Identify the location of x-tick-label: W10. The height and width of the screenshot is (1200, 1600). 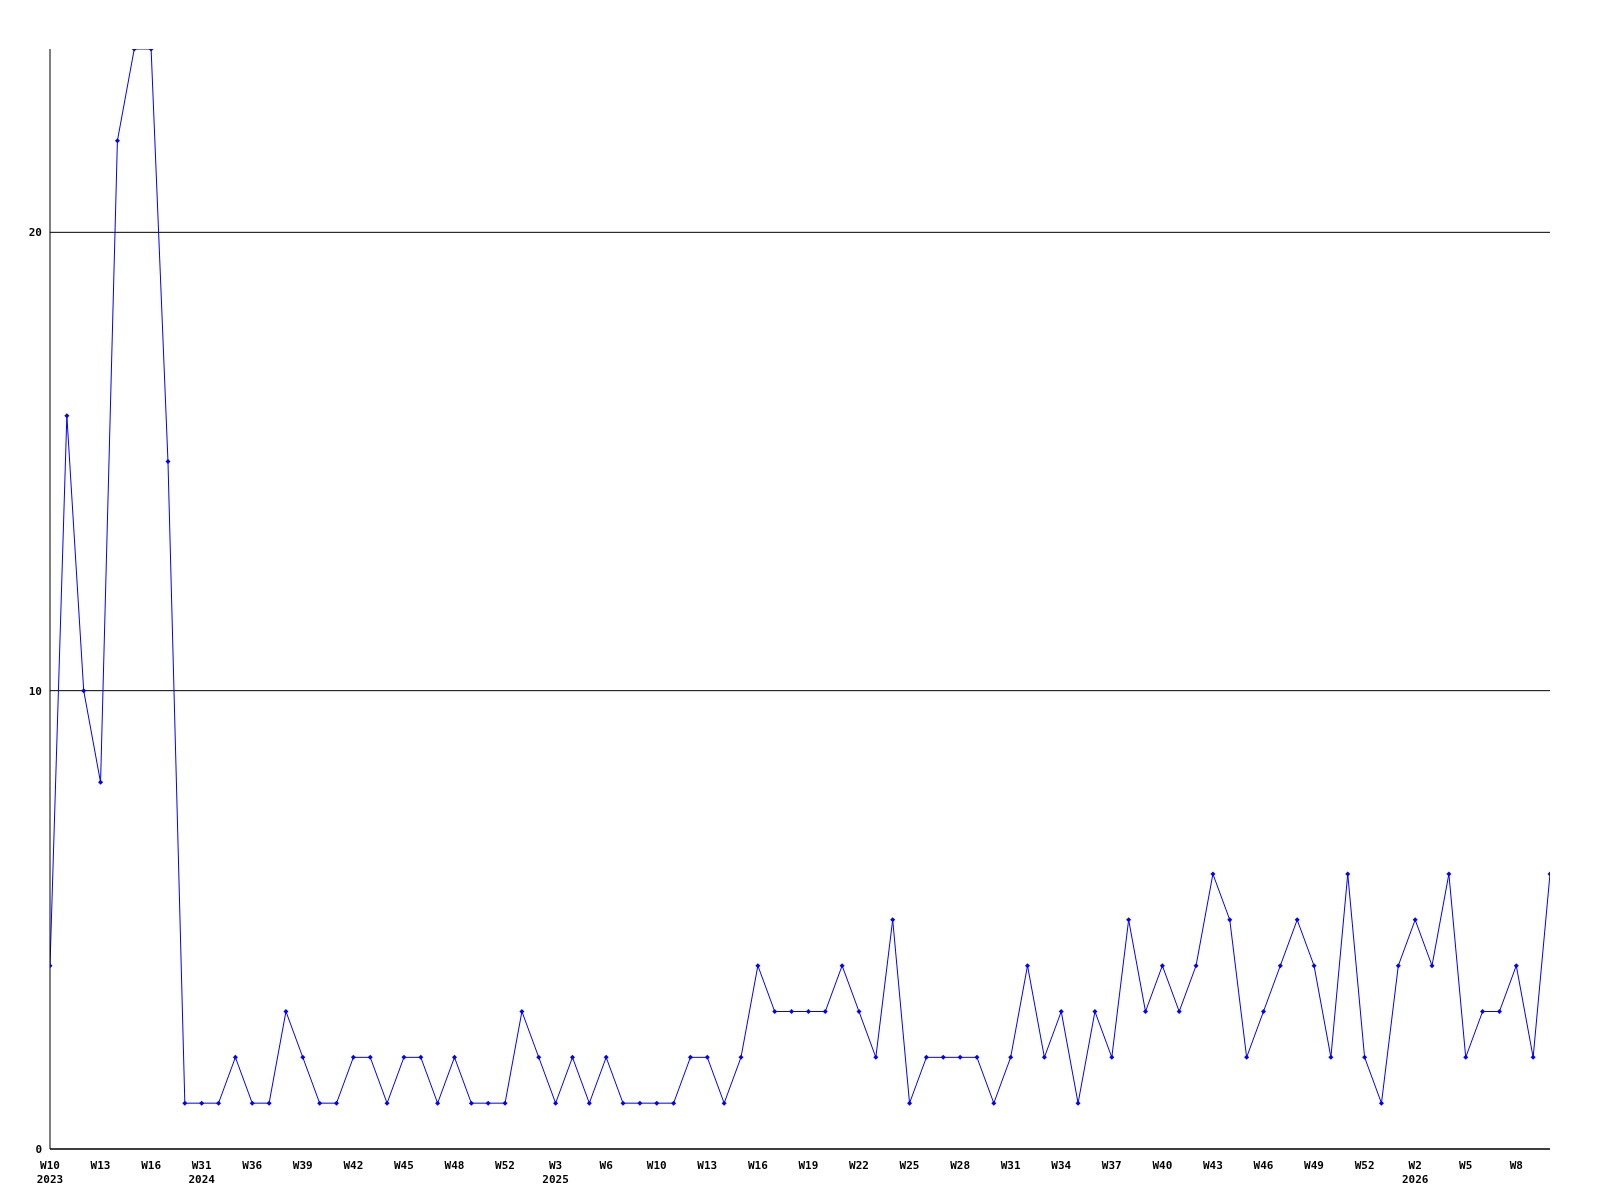
(656, 1165).